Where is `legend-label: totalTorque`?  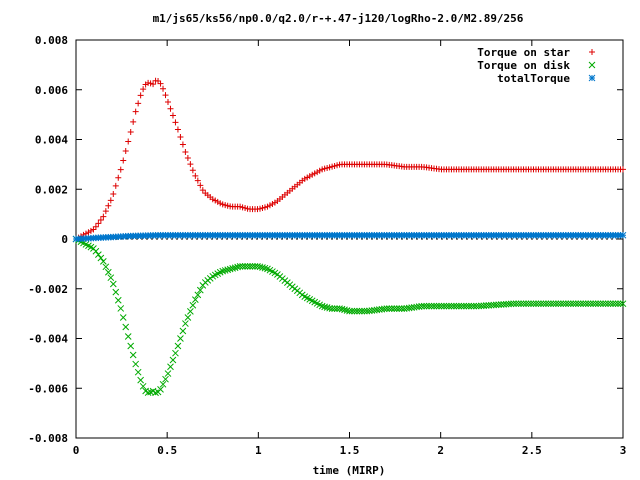
legend-label: totalTorque is located at coordinates (533, 78).